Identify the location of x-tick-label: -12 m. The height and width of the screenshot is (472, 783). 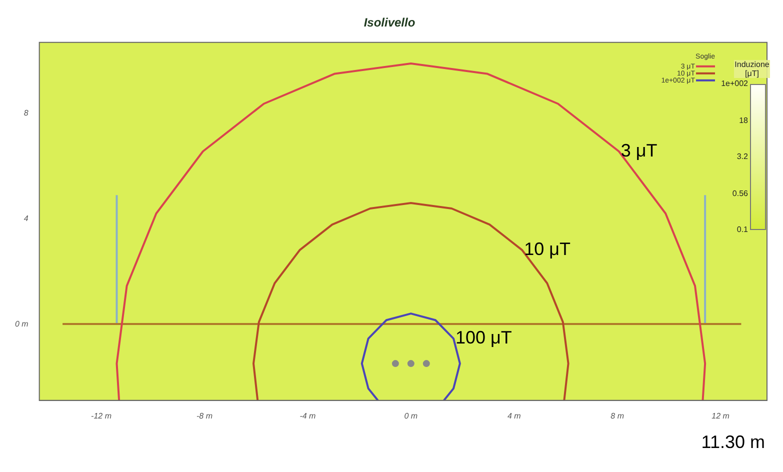
(101, 415).